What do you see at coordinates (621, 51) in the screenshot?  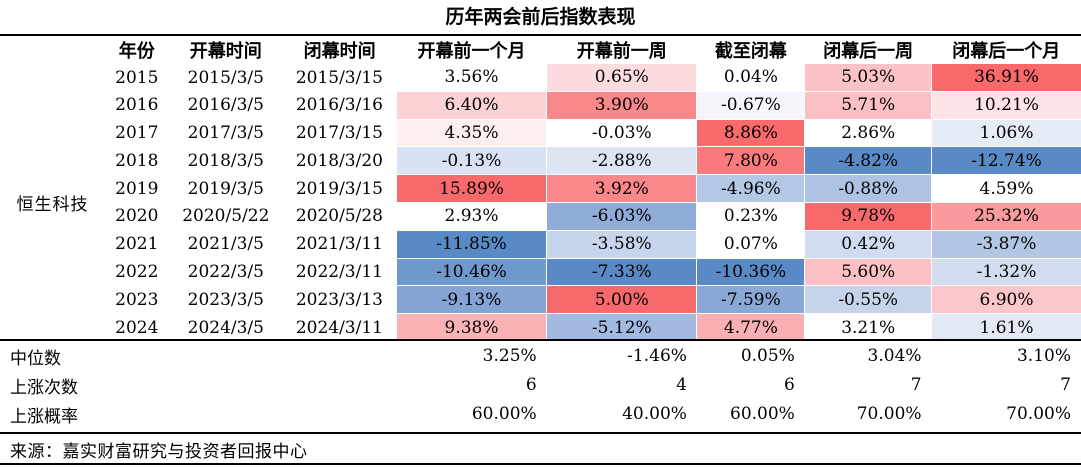 I see `header-before-week: 开幕前一周` at bounding box center [621, 51].